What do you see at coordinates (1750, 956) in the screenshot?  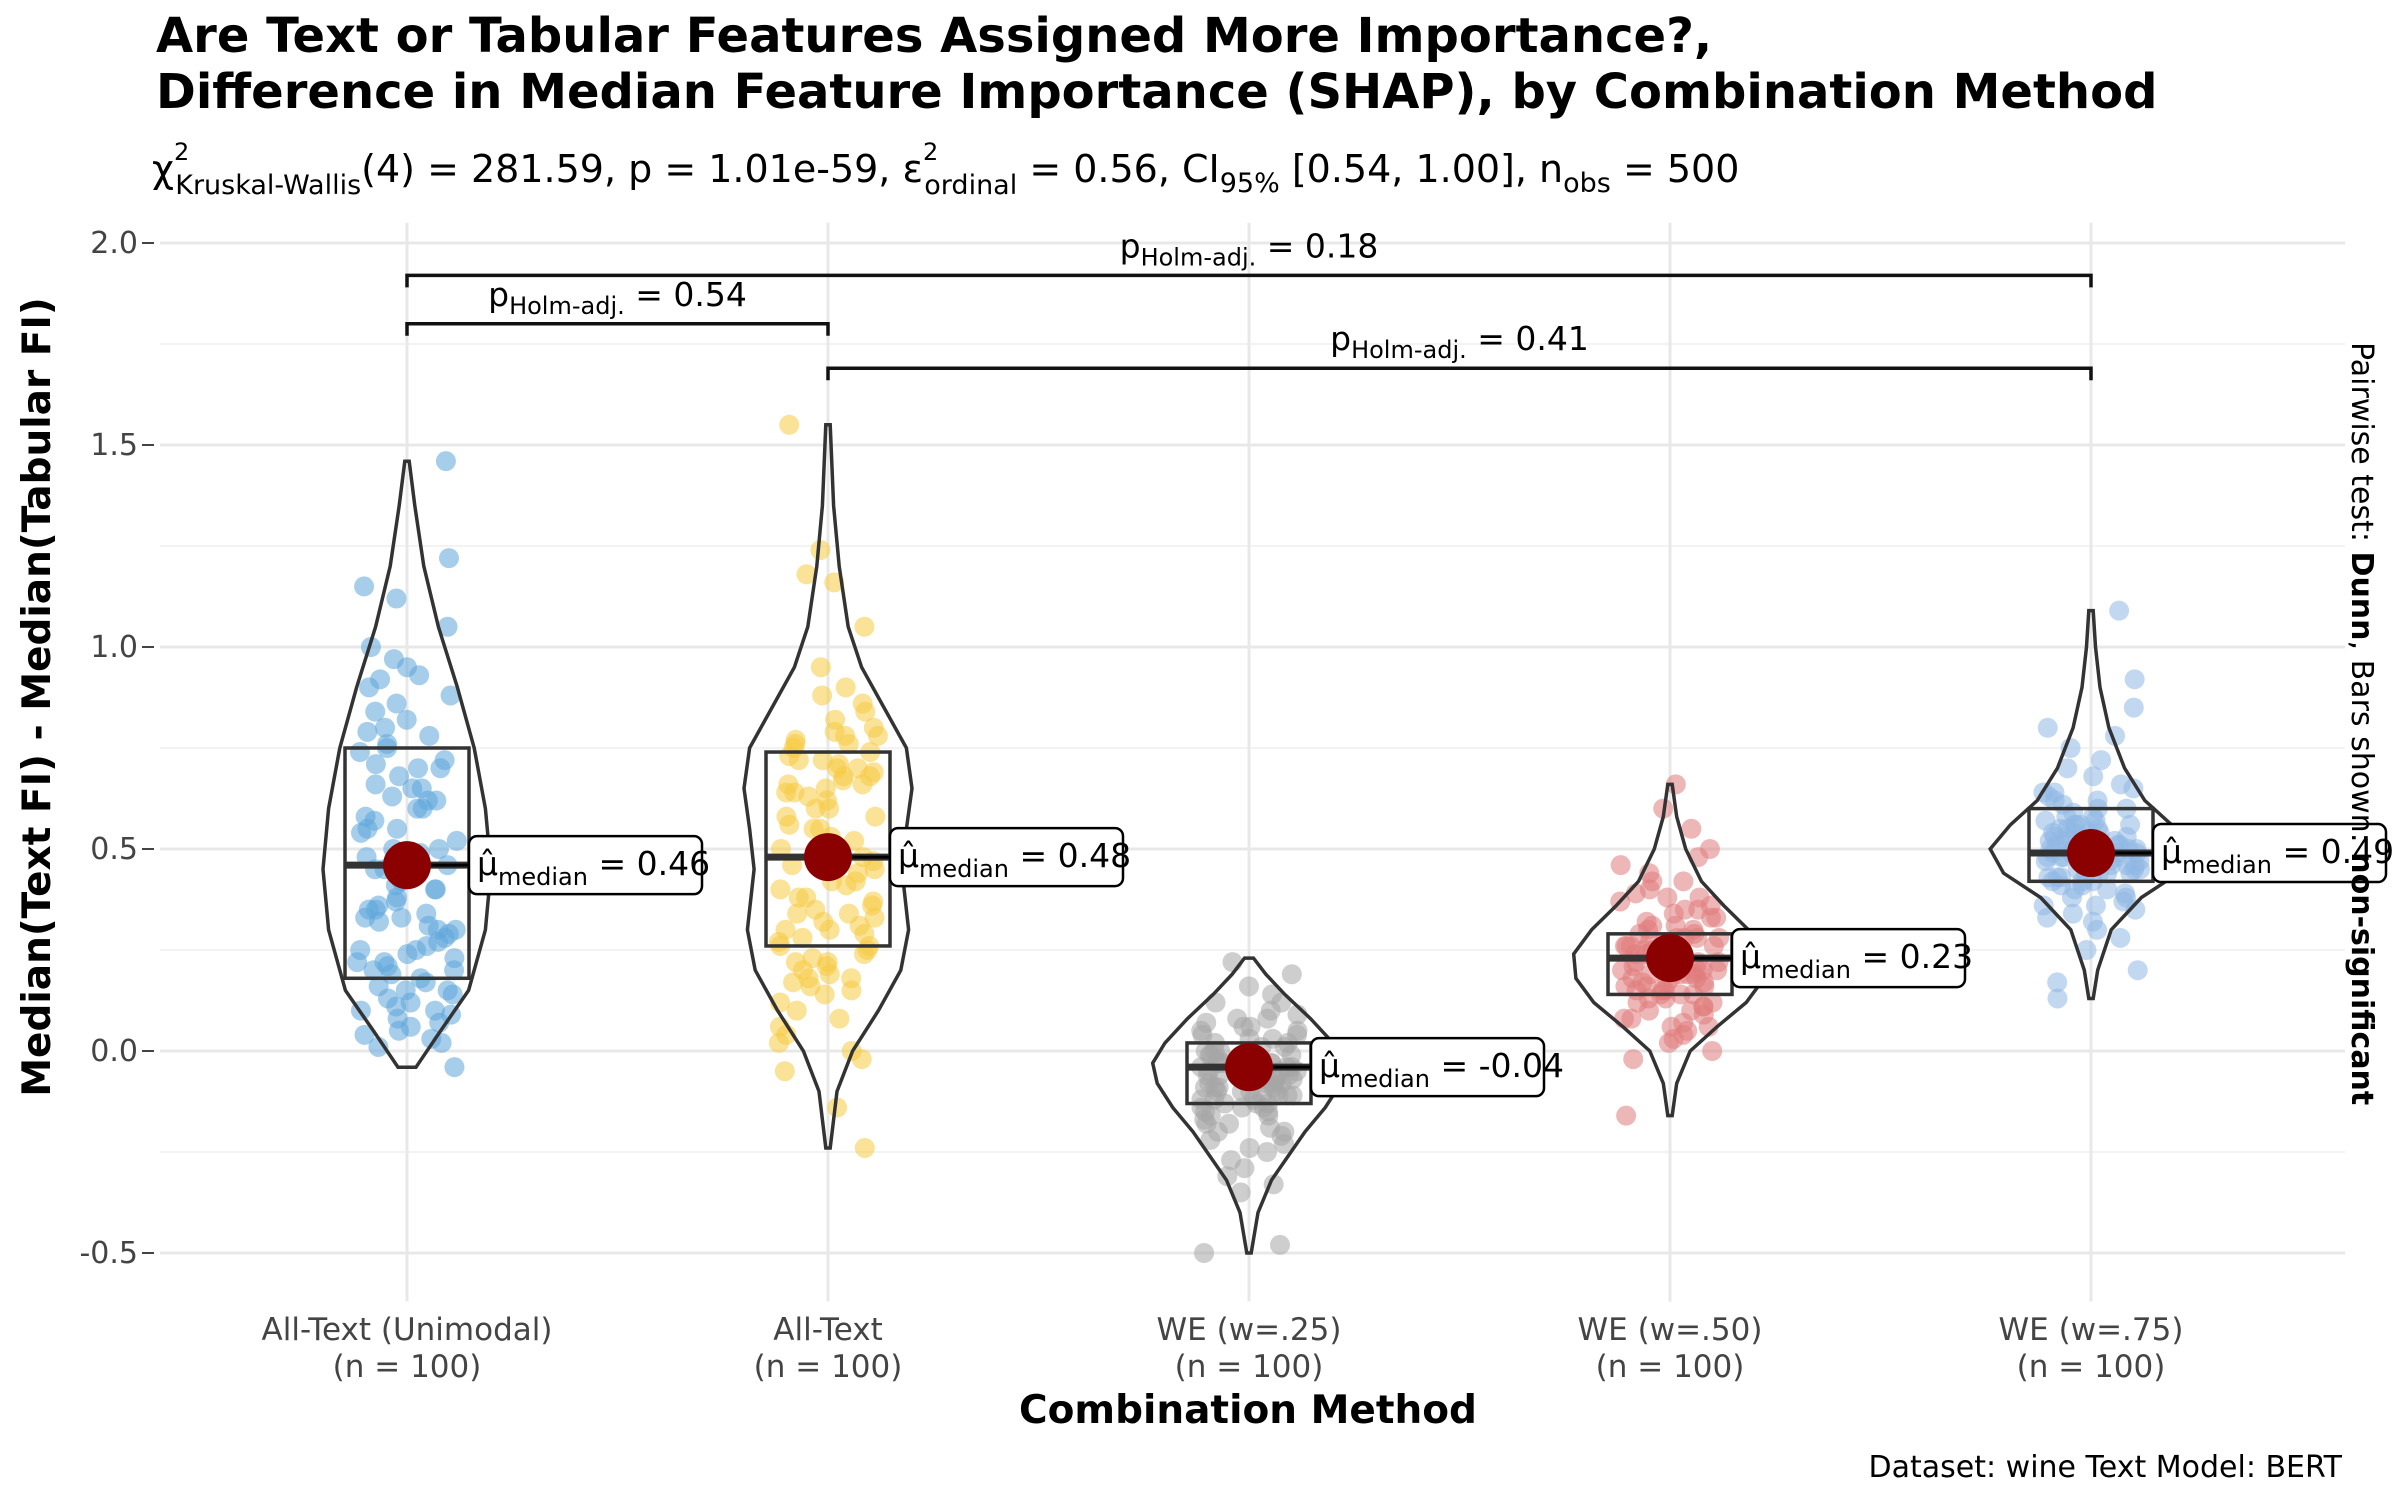 I see `median-label-symbol: μ̂` at bounding box center [1750, 956].